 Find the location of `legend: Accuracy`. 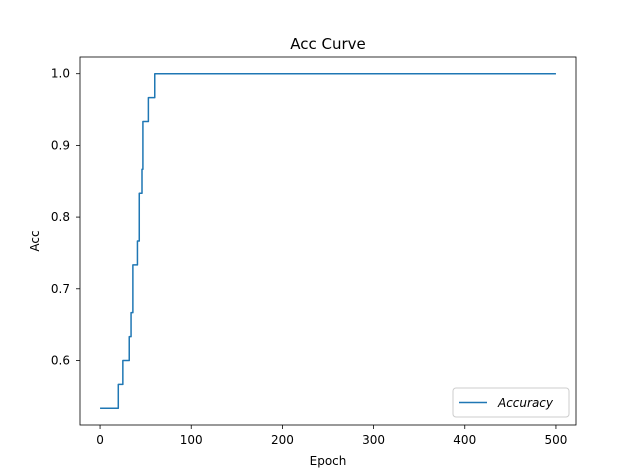

legend: Accuracy is located at coordinates (511, 402).